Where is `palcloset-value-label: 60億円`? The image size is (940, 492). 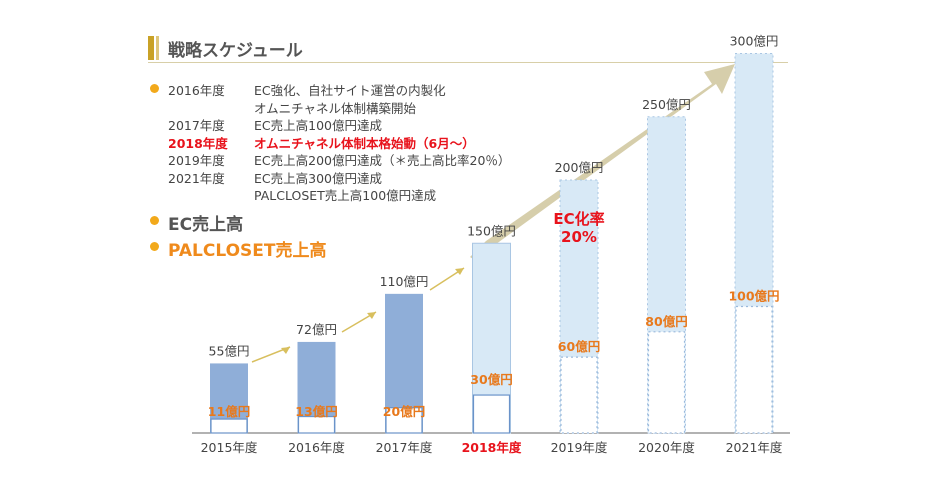 palcloset-value-label: 60億円 is located at coordinates (579, 346).